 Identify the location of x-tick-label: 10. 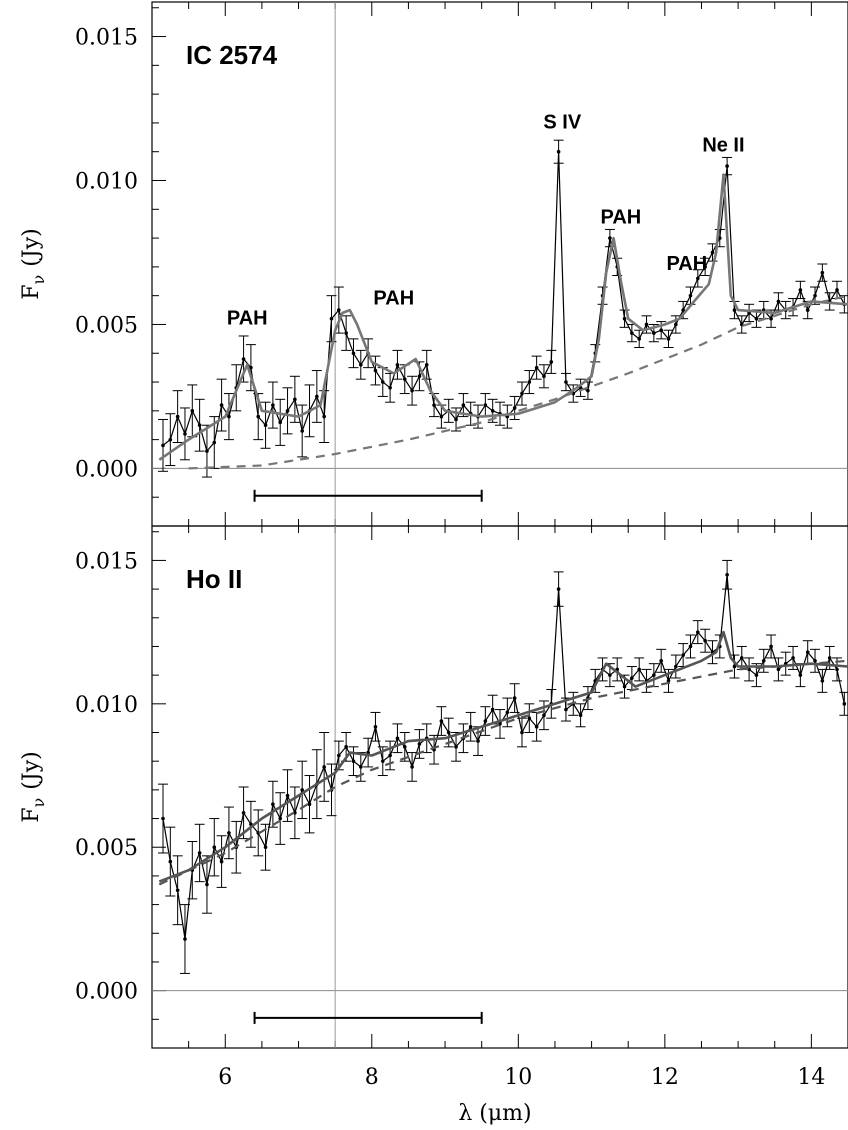
(518, 1077).